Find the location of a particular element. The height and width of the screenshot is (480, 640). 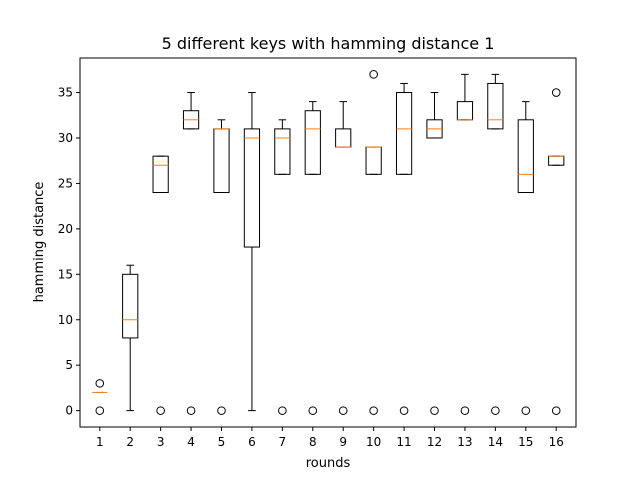

x-tick-label: 14 is located at coordinates (495, 442).